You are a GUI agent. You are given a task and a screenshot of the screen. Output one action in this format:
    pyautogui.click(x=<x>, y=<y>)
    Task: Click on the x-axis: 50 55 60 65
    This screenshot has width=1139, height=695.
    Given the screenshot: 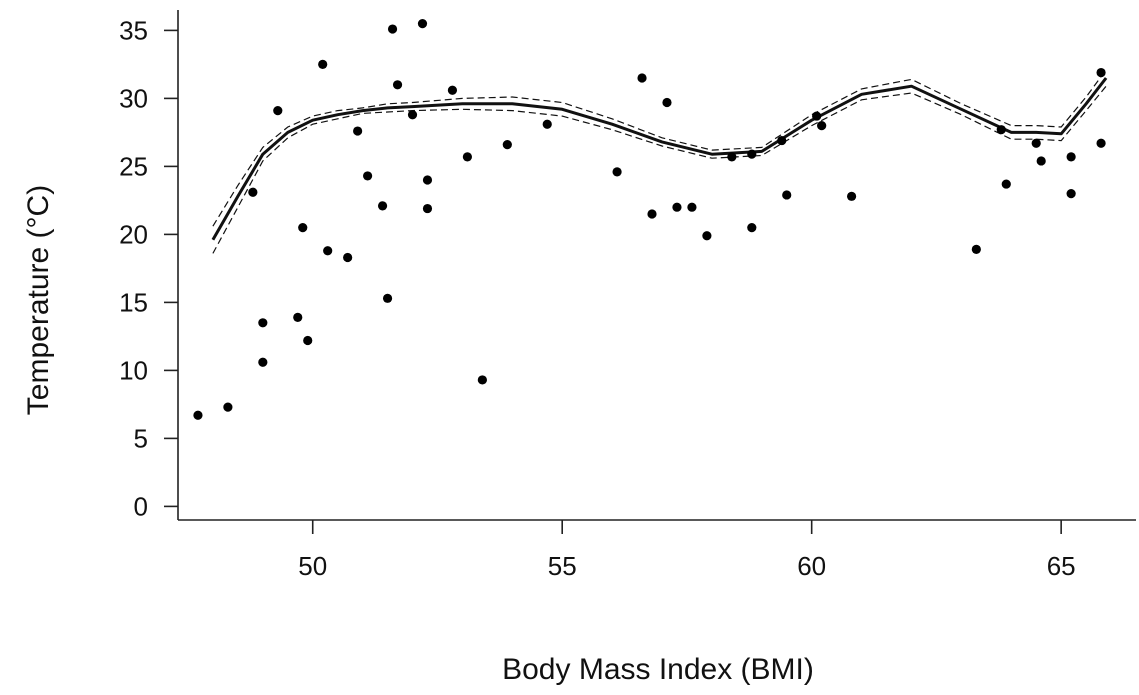 What is the action you would take?
    pyautogui.click(x=657, y=550)
    